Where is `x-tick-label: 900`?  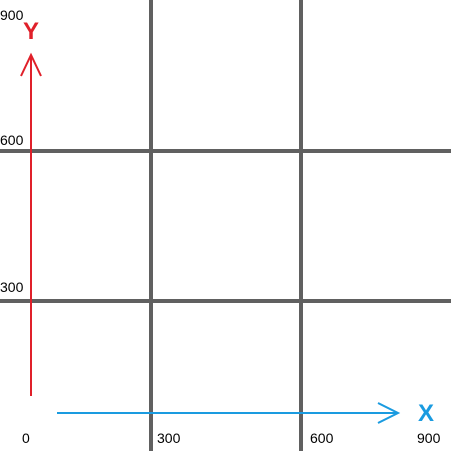
x-tick-label: 900 is located at coordinates (429, 438).